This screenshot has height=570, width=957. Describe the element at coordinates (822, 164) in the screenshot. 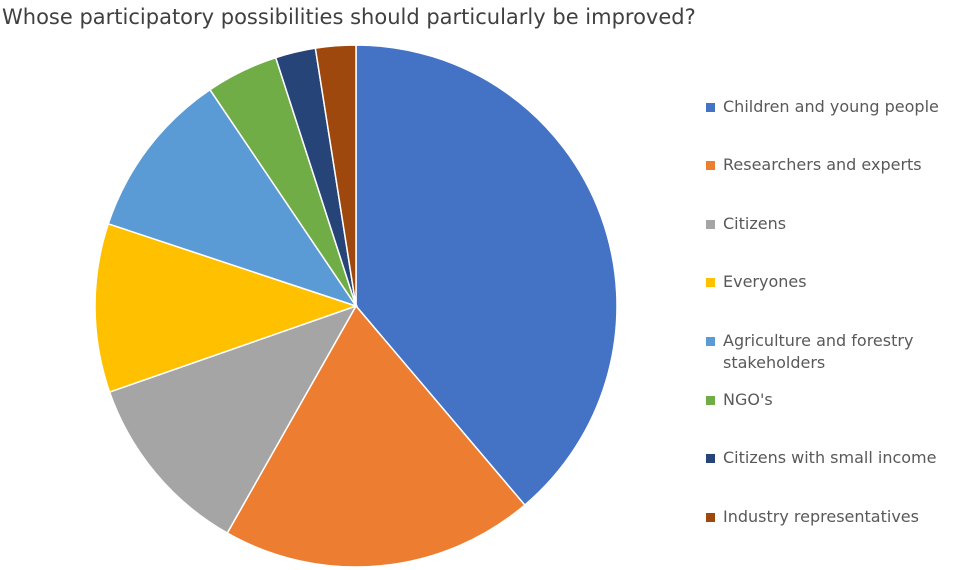

I see `legend-label: Researchers and experts` at that location.